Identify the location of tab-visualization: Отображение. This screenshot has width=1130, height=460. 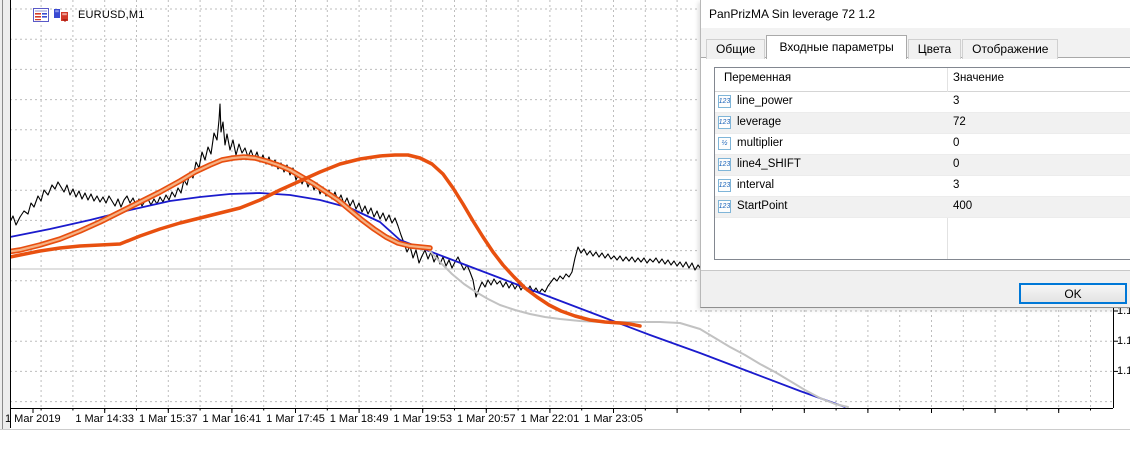
(1010, 49).